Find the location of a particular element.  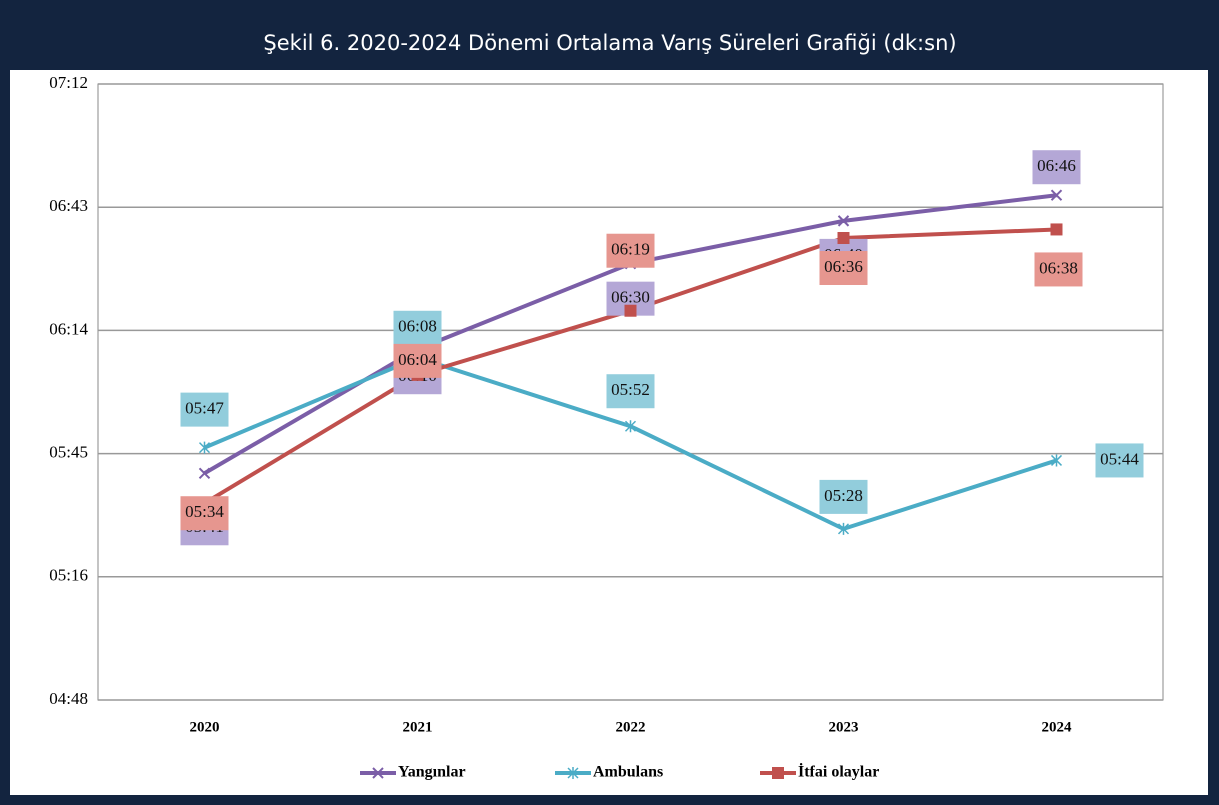

data-label: 06:46 is located at coordinates (1056, 165).